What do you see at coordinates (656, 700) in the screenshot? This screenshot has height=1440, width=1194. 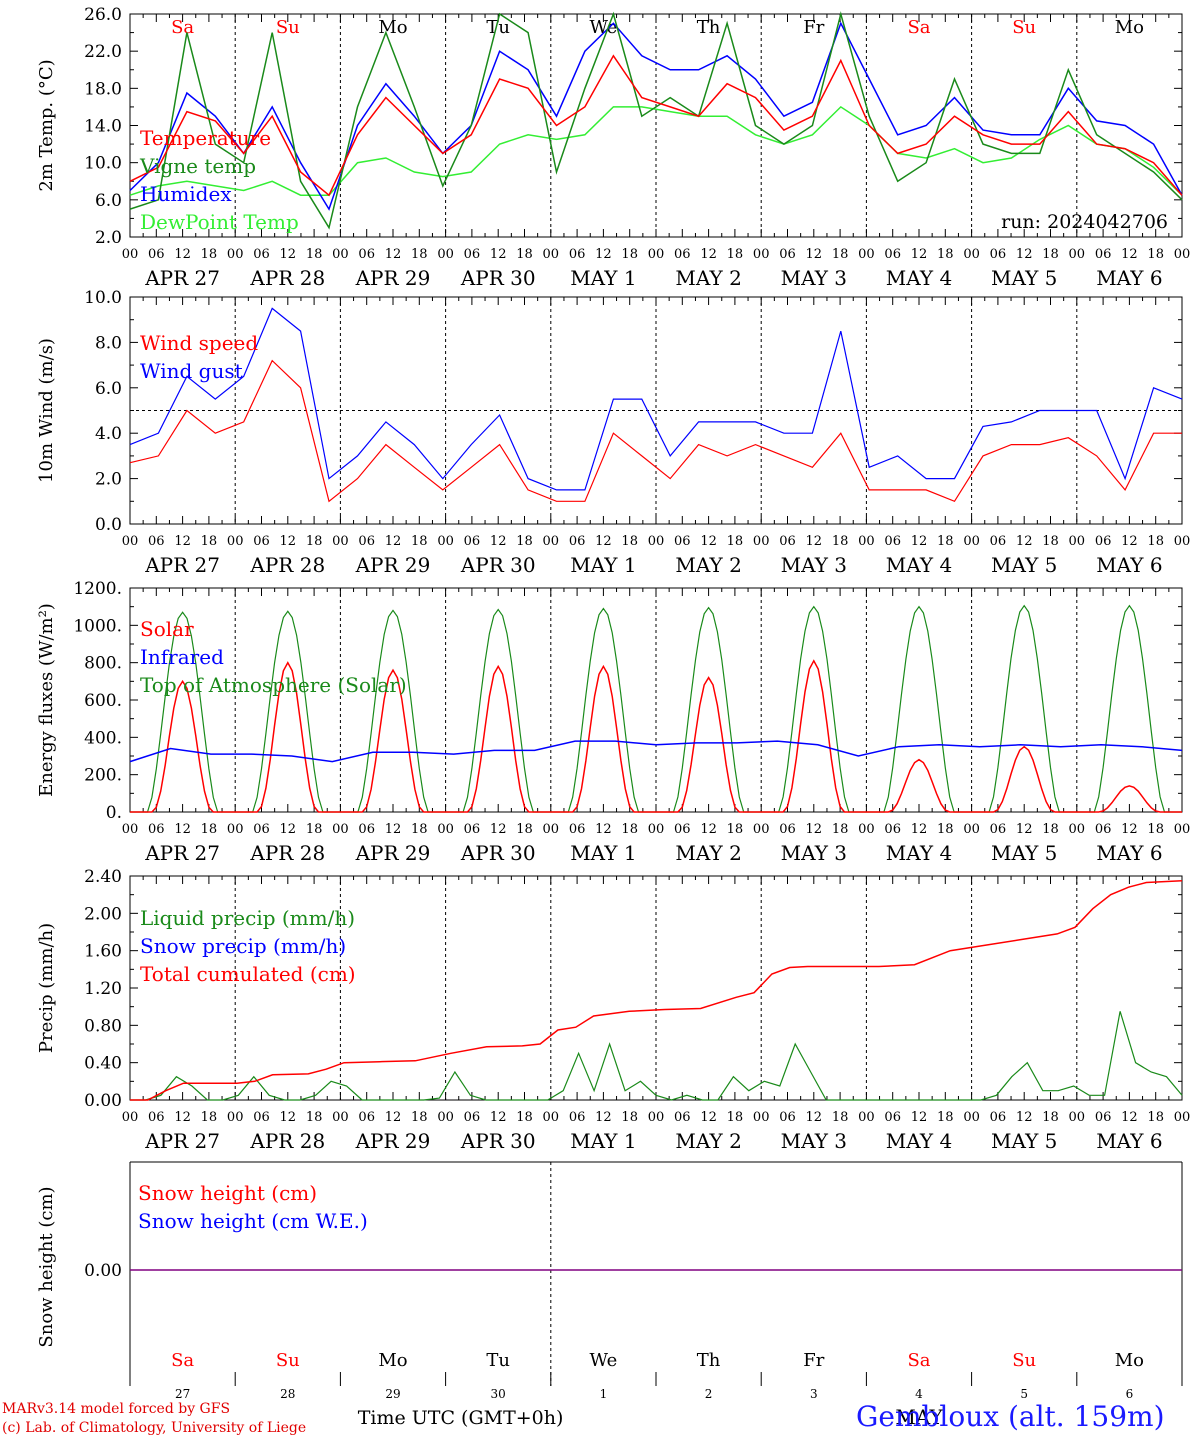 I see `plot-frame` at bounding box center [656, 700].